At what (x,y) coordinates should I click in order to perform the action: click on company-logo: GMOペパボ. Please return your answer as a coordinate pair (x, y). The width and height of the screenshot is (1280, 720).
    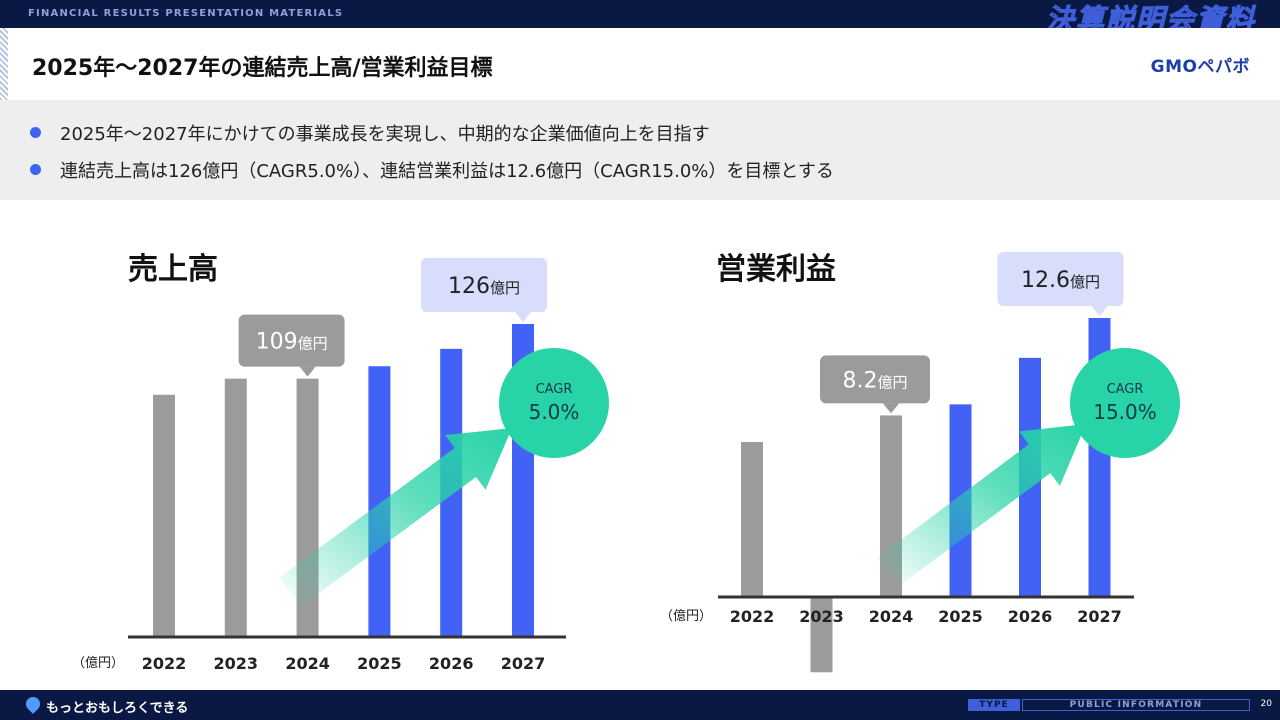
    Looking at the image, I should click on (1200, 64).